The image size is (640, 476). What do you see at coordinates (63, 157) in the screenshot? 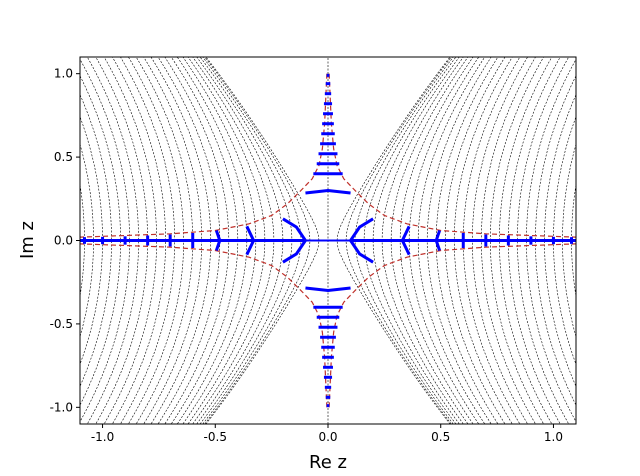
I see `y-tick-label: 0.5` at bounding box center [63, 157].